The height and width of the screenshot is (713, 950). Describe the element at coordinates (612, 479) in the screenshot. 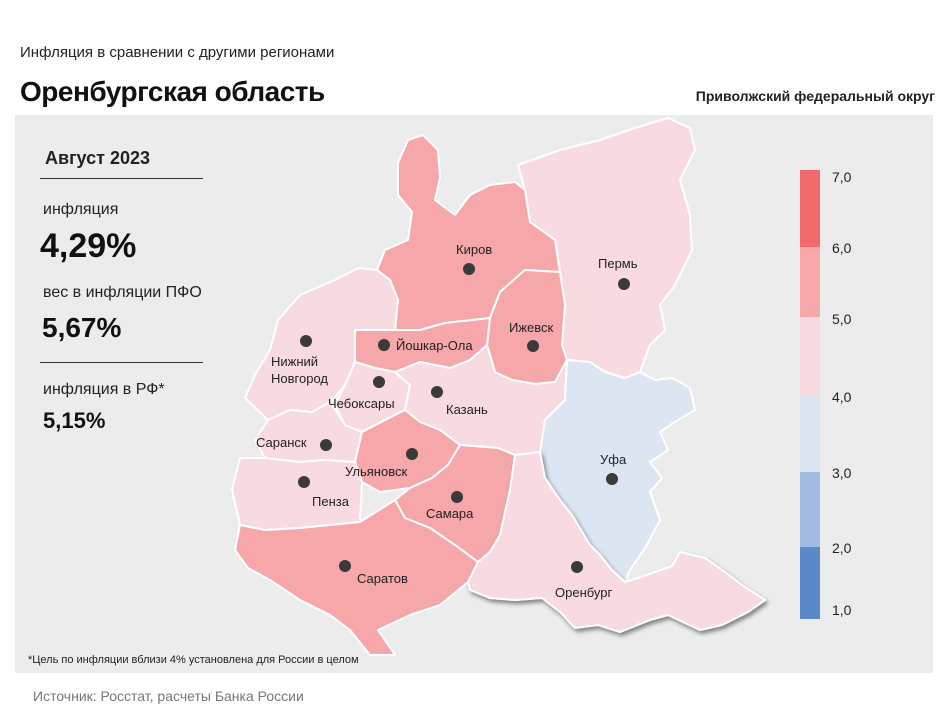

I see `city-dot-ufa` at that location.